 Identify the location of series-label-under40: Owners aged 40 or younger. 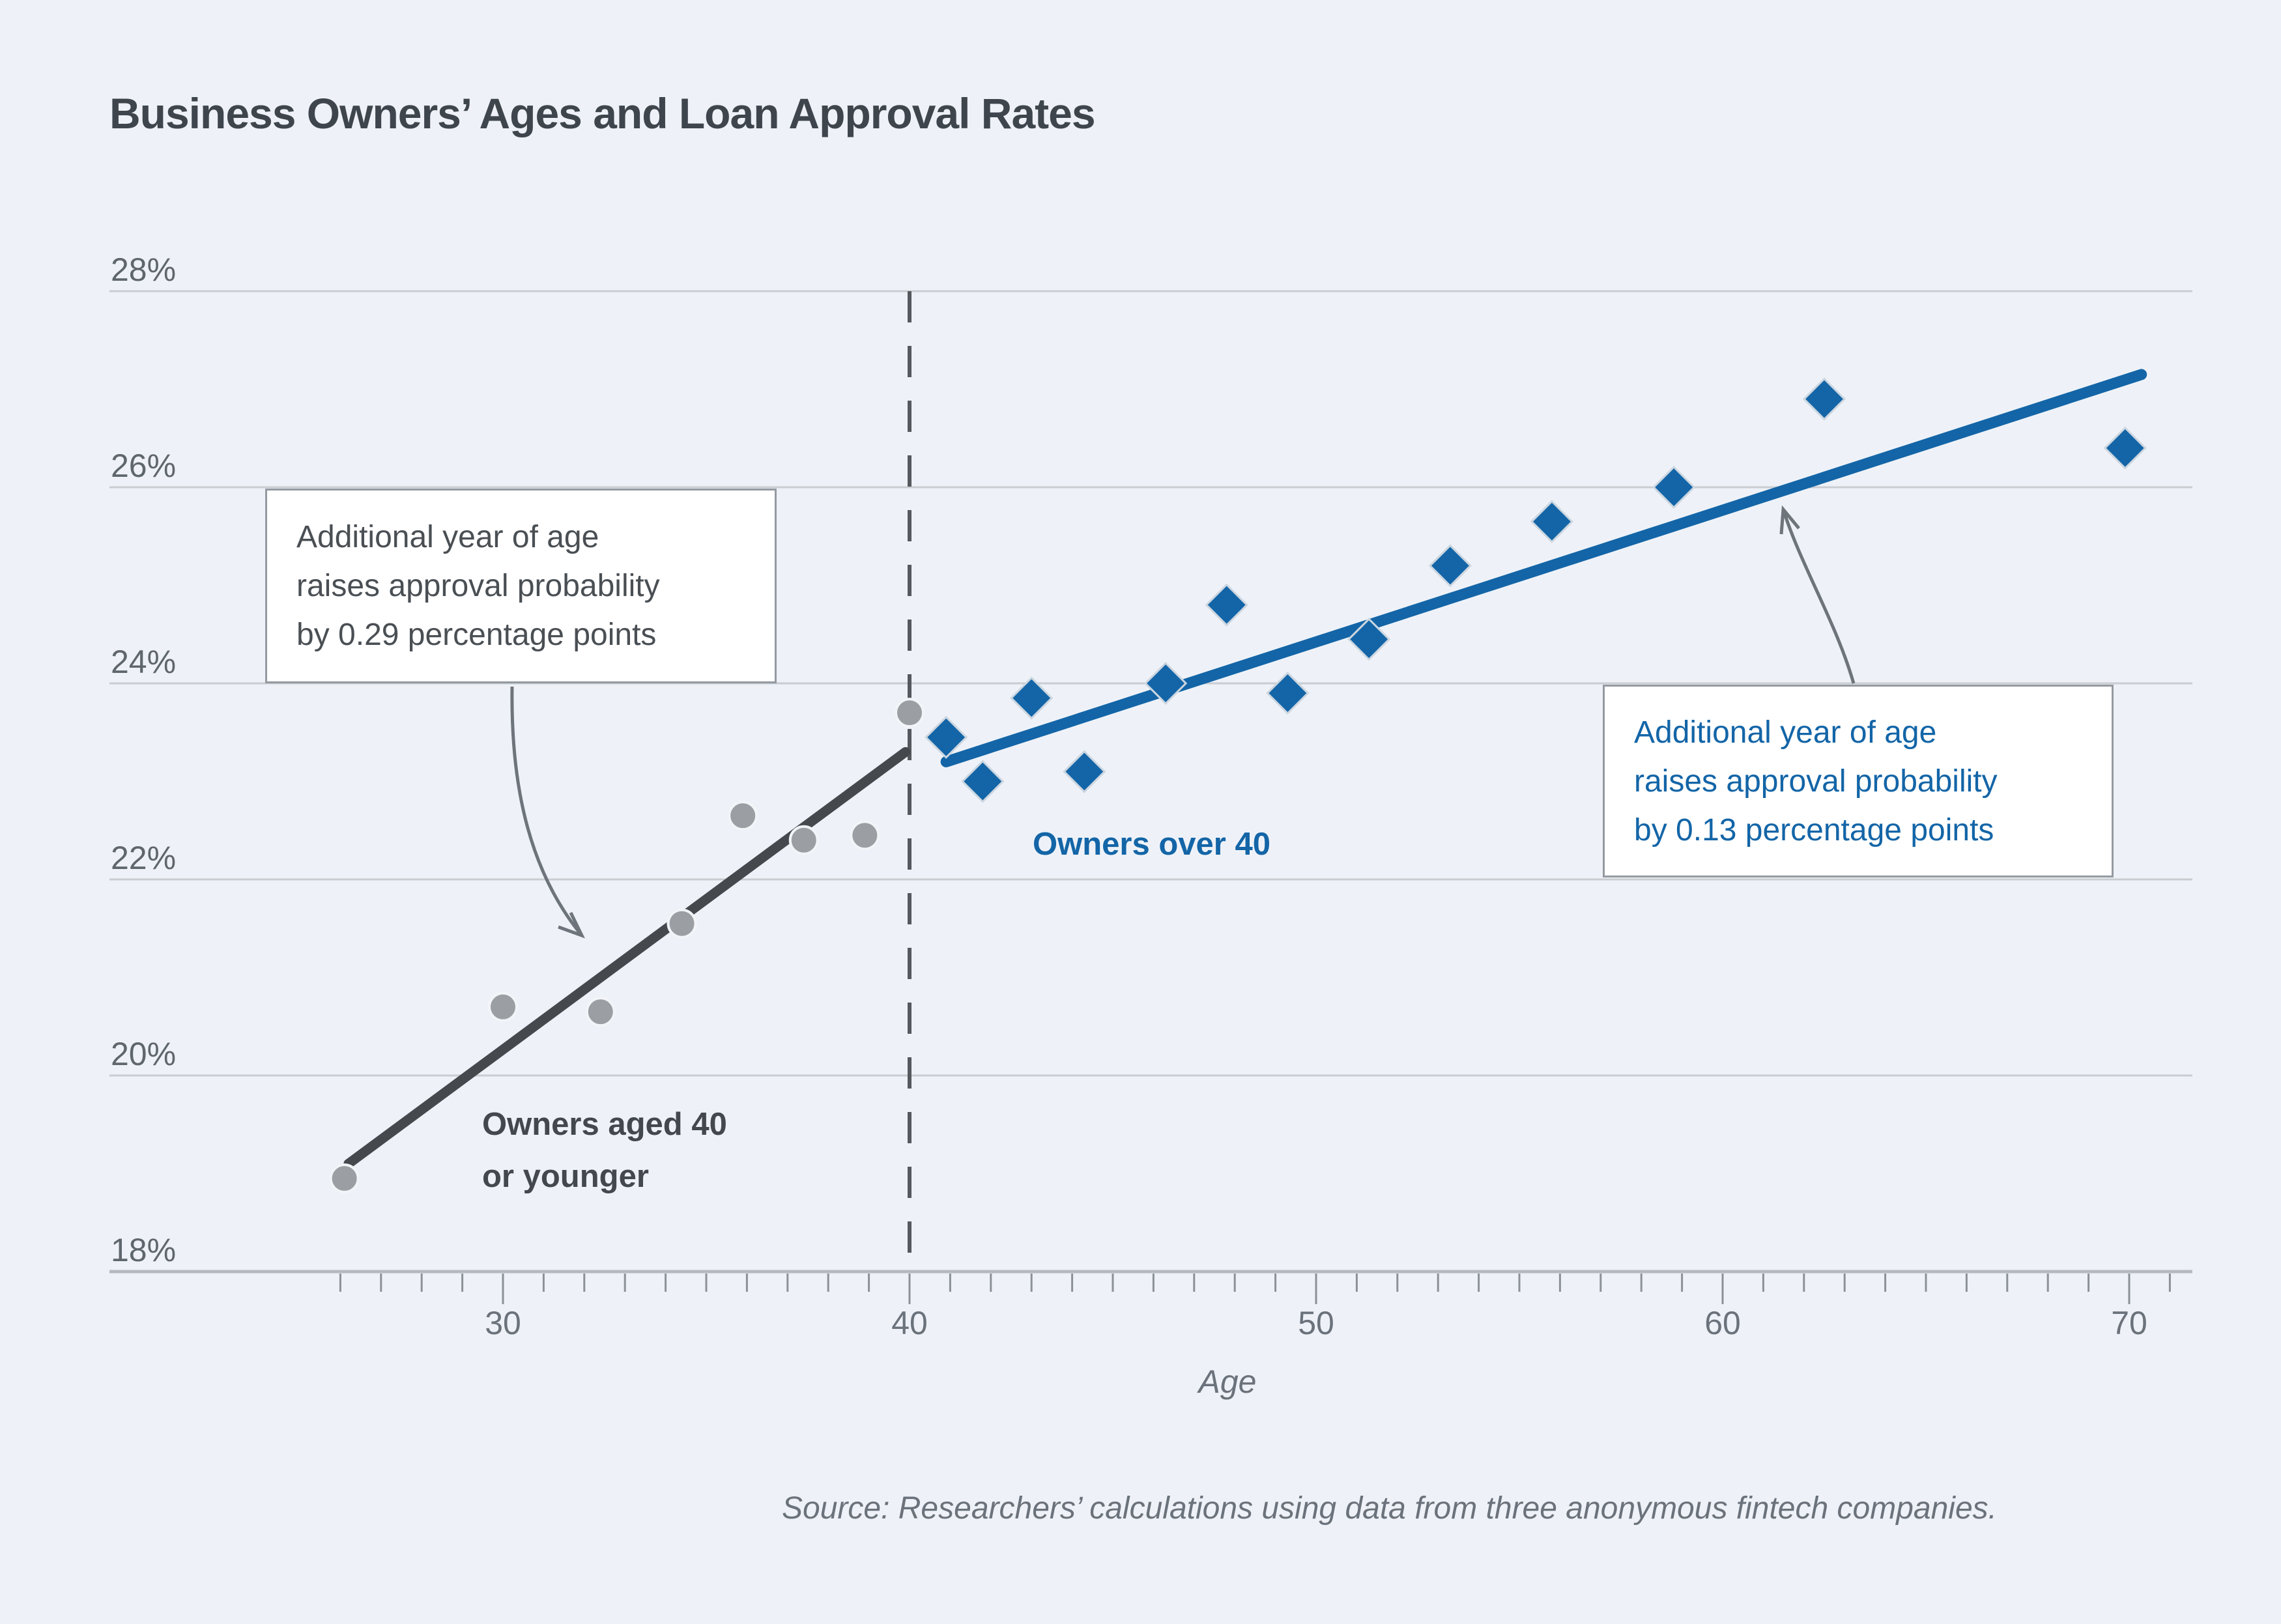
(604, 1150).